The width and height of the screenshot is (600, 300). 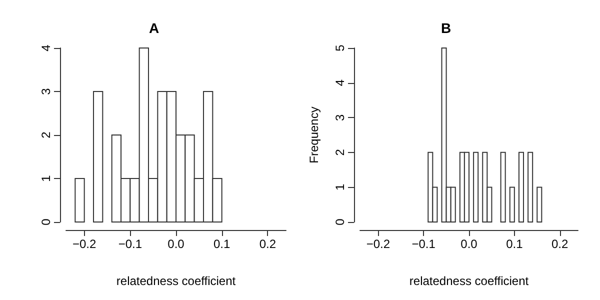 What do you see at coordinates (314, 135) in the screenshot?
I see `y-axis-title: Frequency` at bounding box center [314, 135].